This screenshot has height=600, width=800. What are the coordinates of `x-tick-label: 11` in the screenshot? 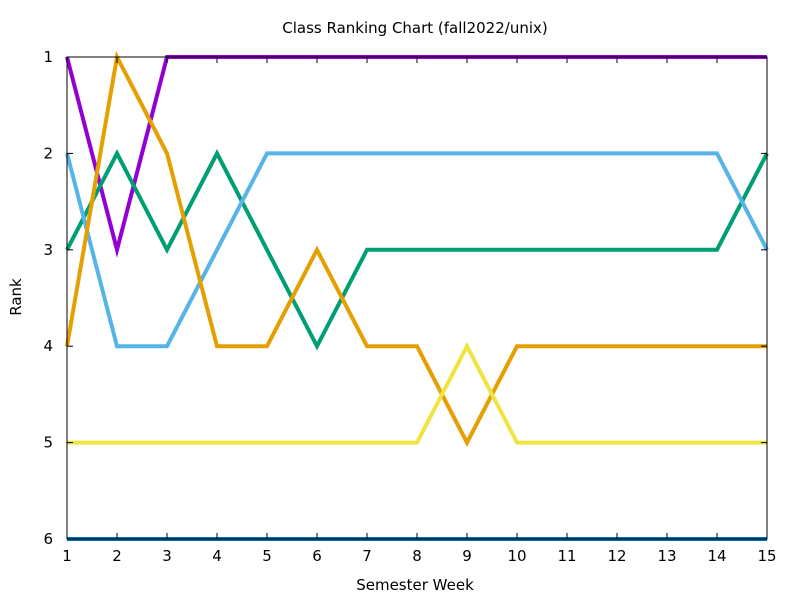 It's located at (566, 556).